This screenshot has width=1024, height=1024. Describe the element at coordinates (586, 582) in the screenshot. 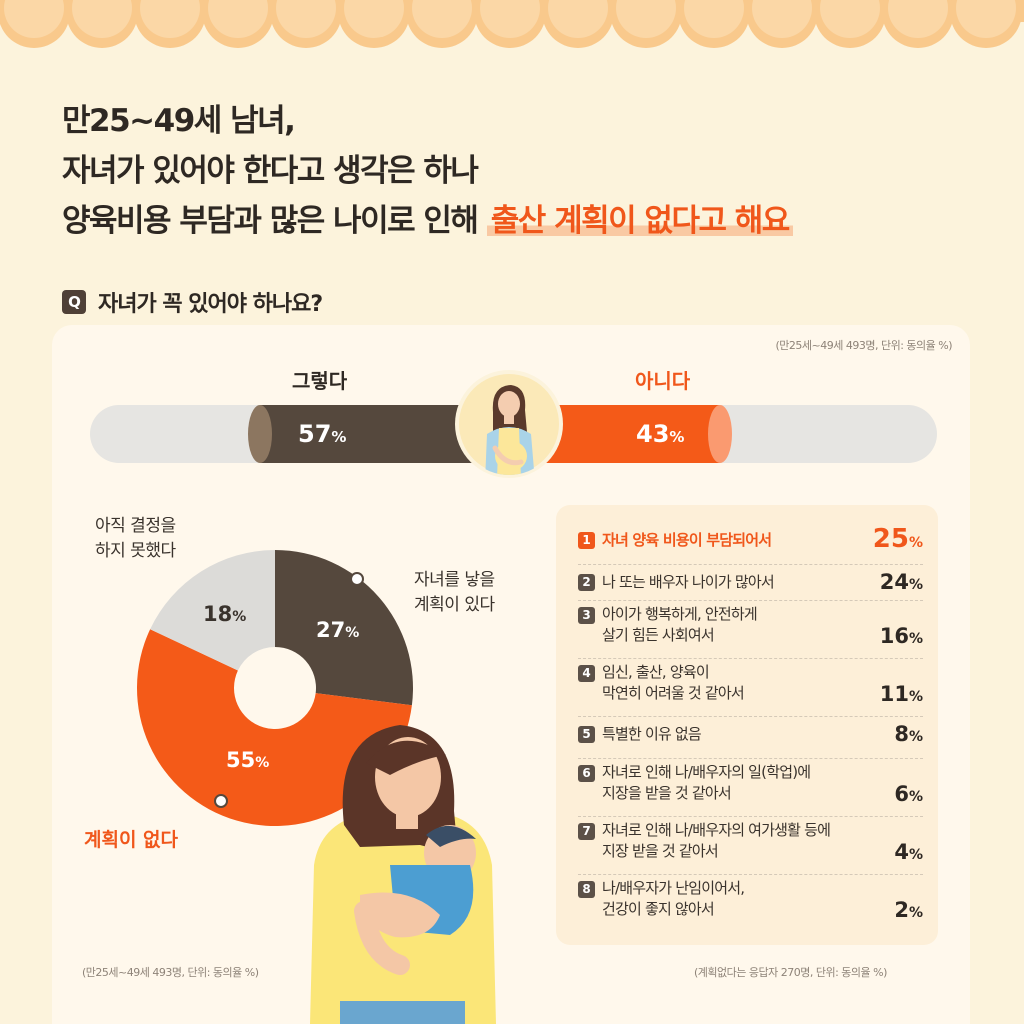

I see `reason-number-badge: 2` at that location.